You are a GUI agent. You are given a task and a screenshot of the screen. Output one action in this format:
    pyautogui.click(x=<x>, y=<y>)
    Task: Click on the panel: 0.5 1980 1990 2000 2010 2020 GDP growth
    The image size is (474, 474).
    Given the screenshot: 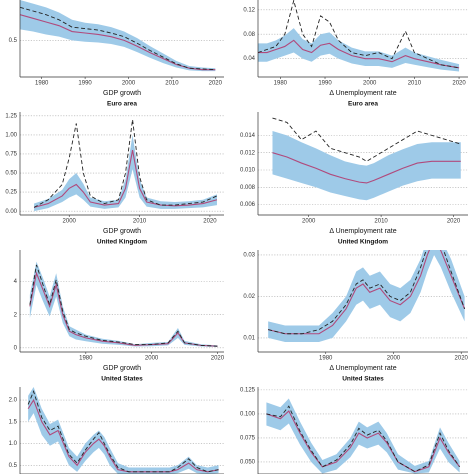 What is the action you would take?
    pyautogui.click(x=116, y=48)
    